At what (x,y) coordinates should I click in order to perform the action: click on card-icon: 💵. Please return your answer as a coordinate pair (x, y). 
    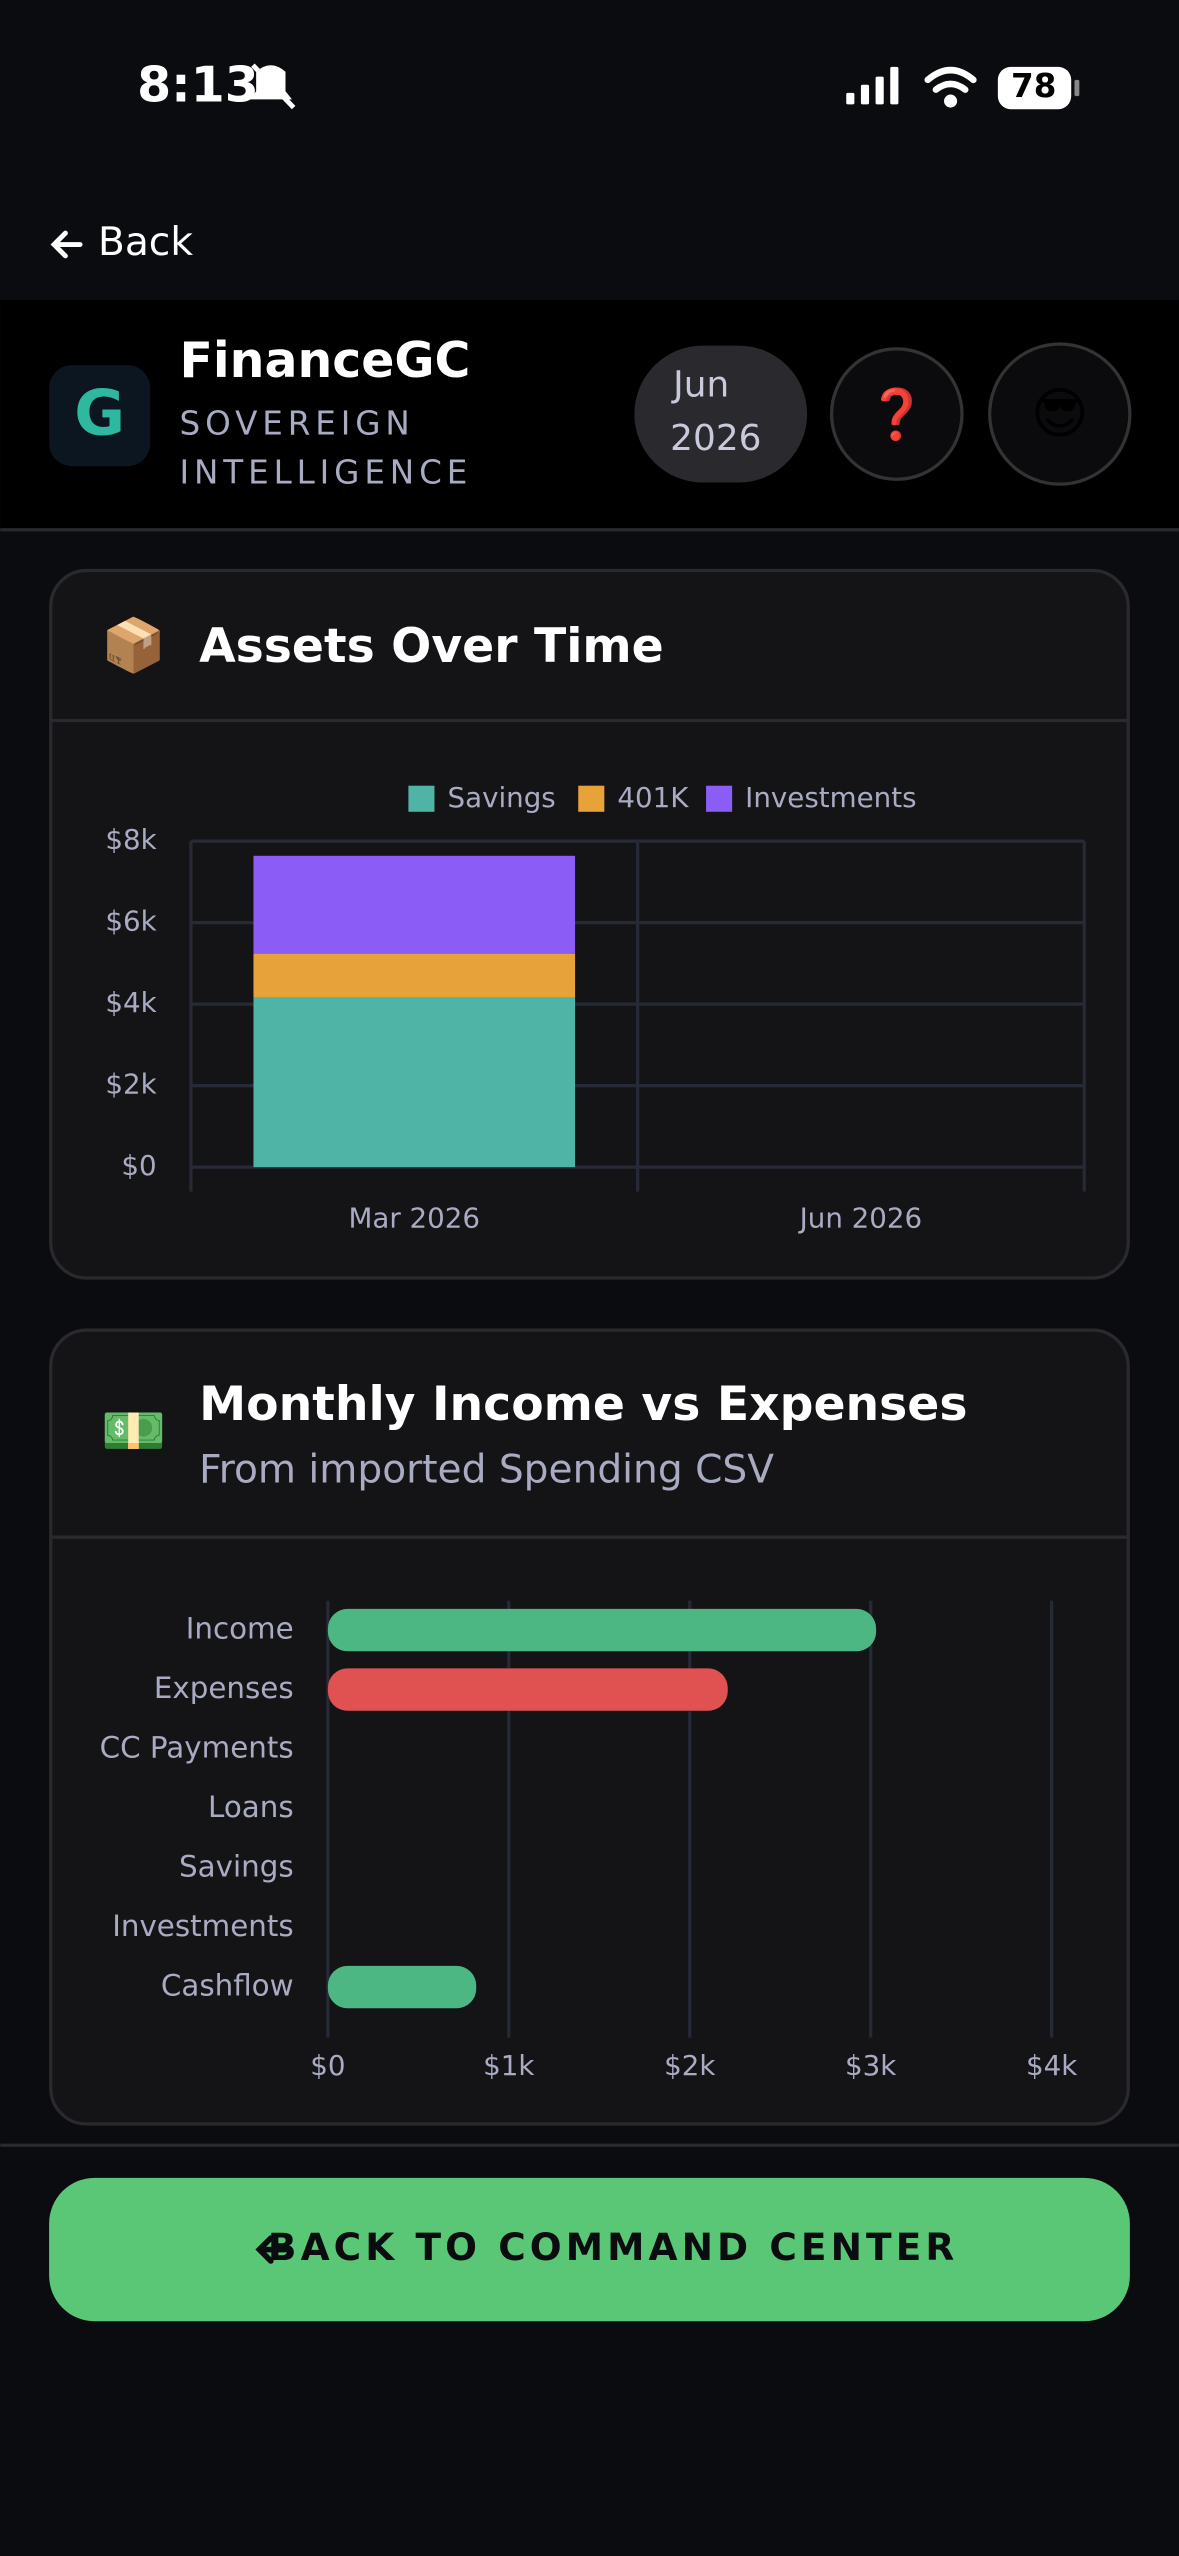
    Looking at the image, I should click on (133, 1431).